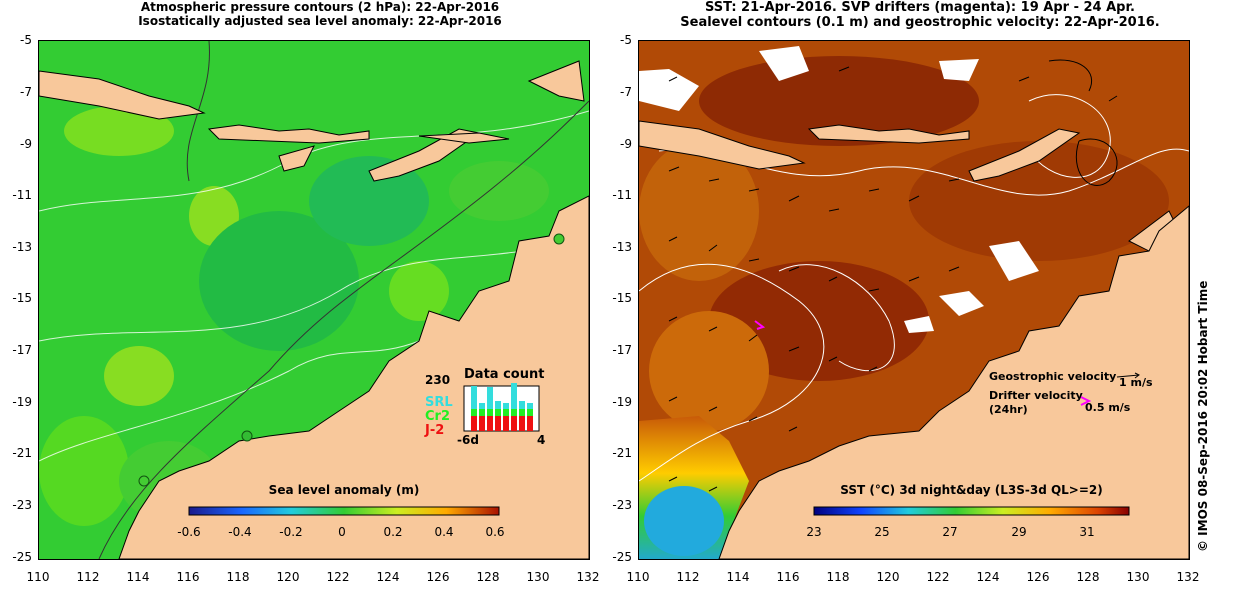 Image resolution: width=1250 pixels, height=590 pixels. I want to click on legend-srl: SRL, so click(439, 402).